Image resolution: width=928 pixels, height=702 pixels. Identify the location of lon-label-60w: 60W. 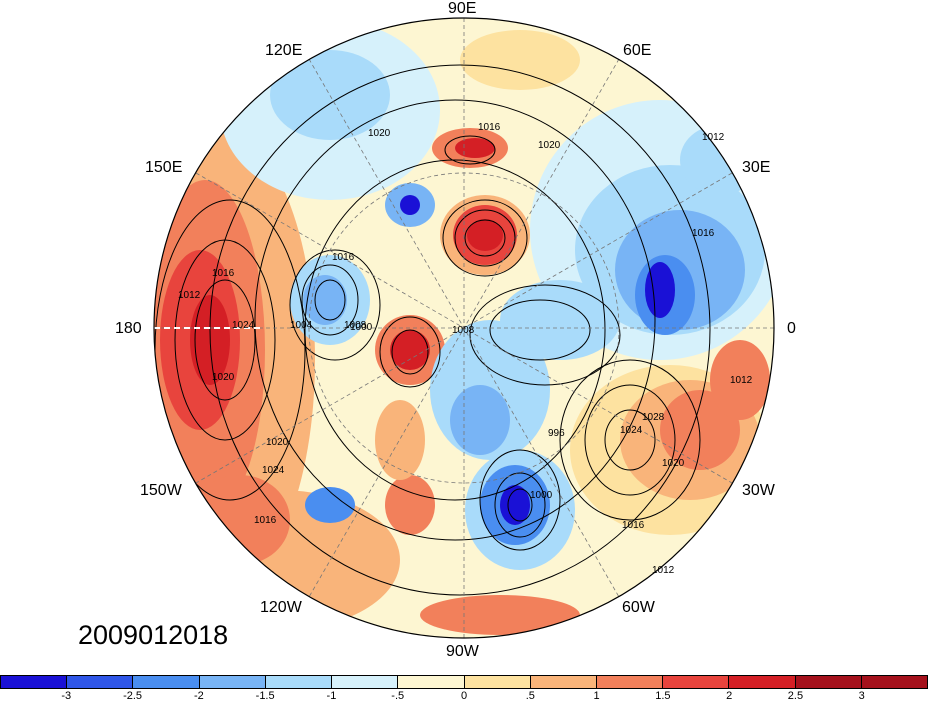
(638, 607).